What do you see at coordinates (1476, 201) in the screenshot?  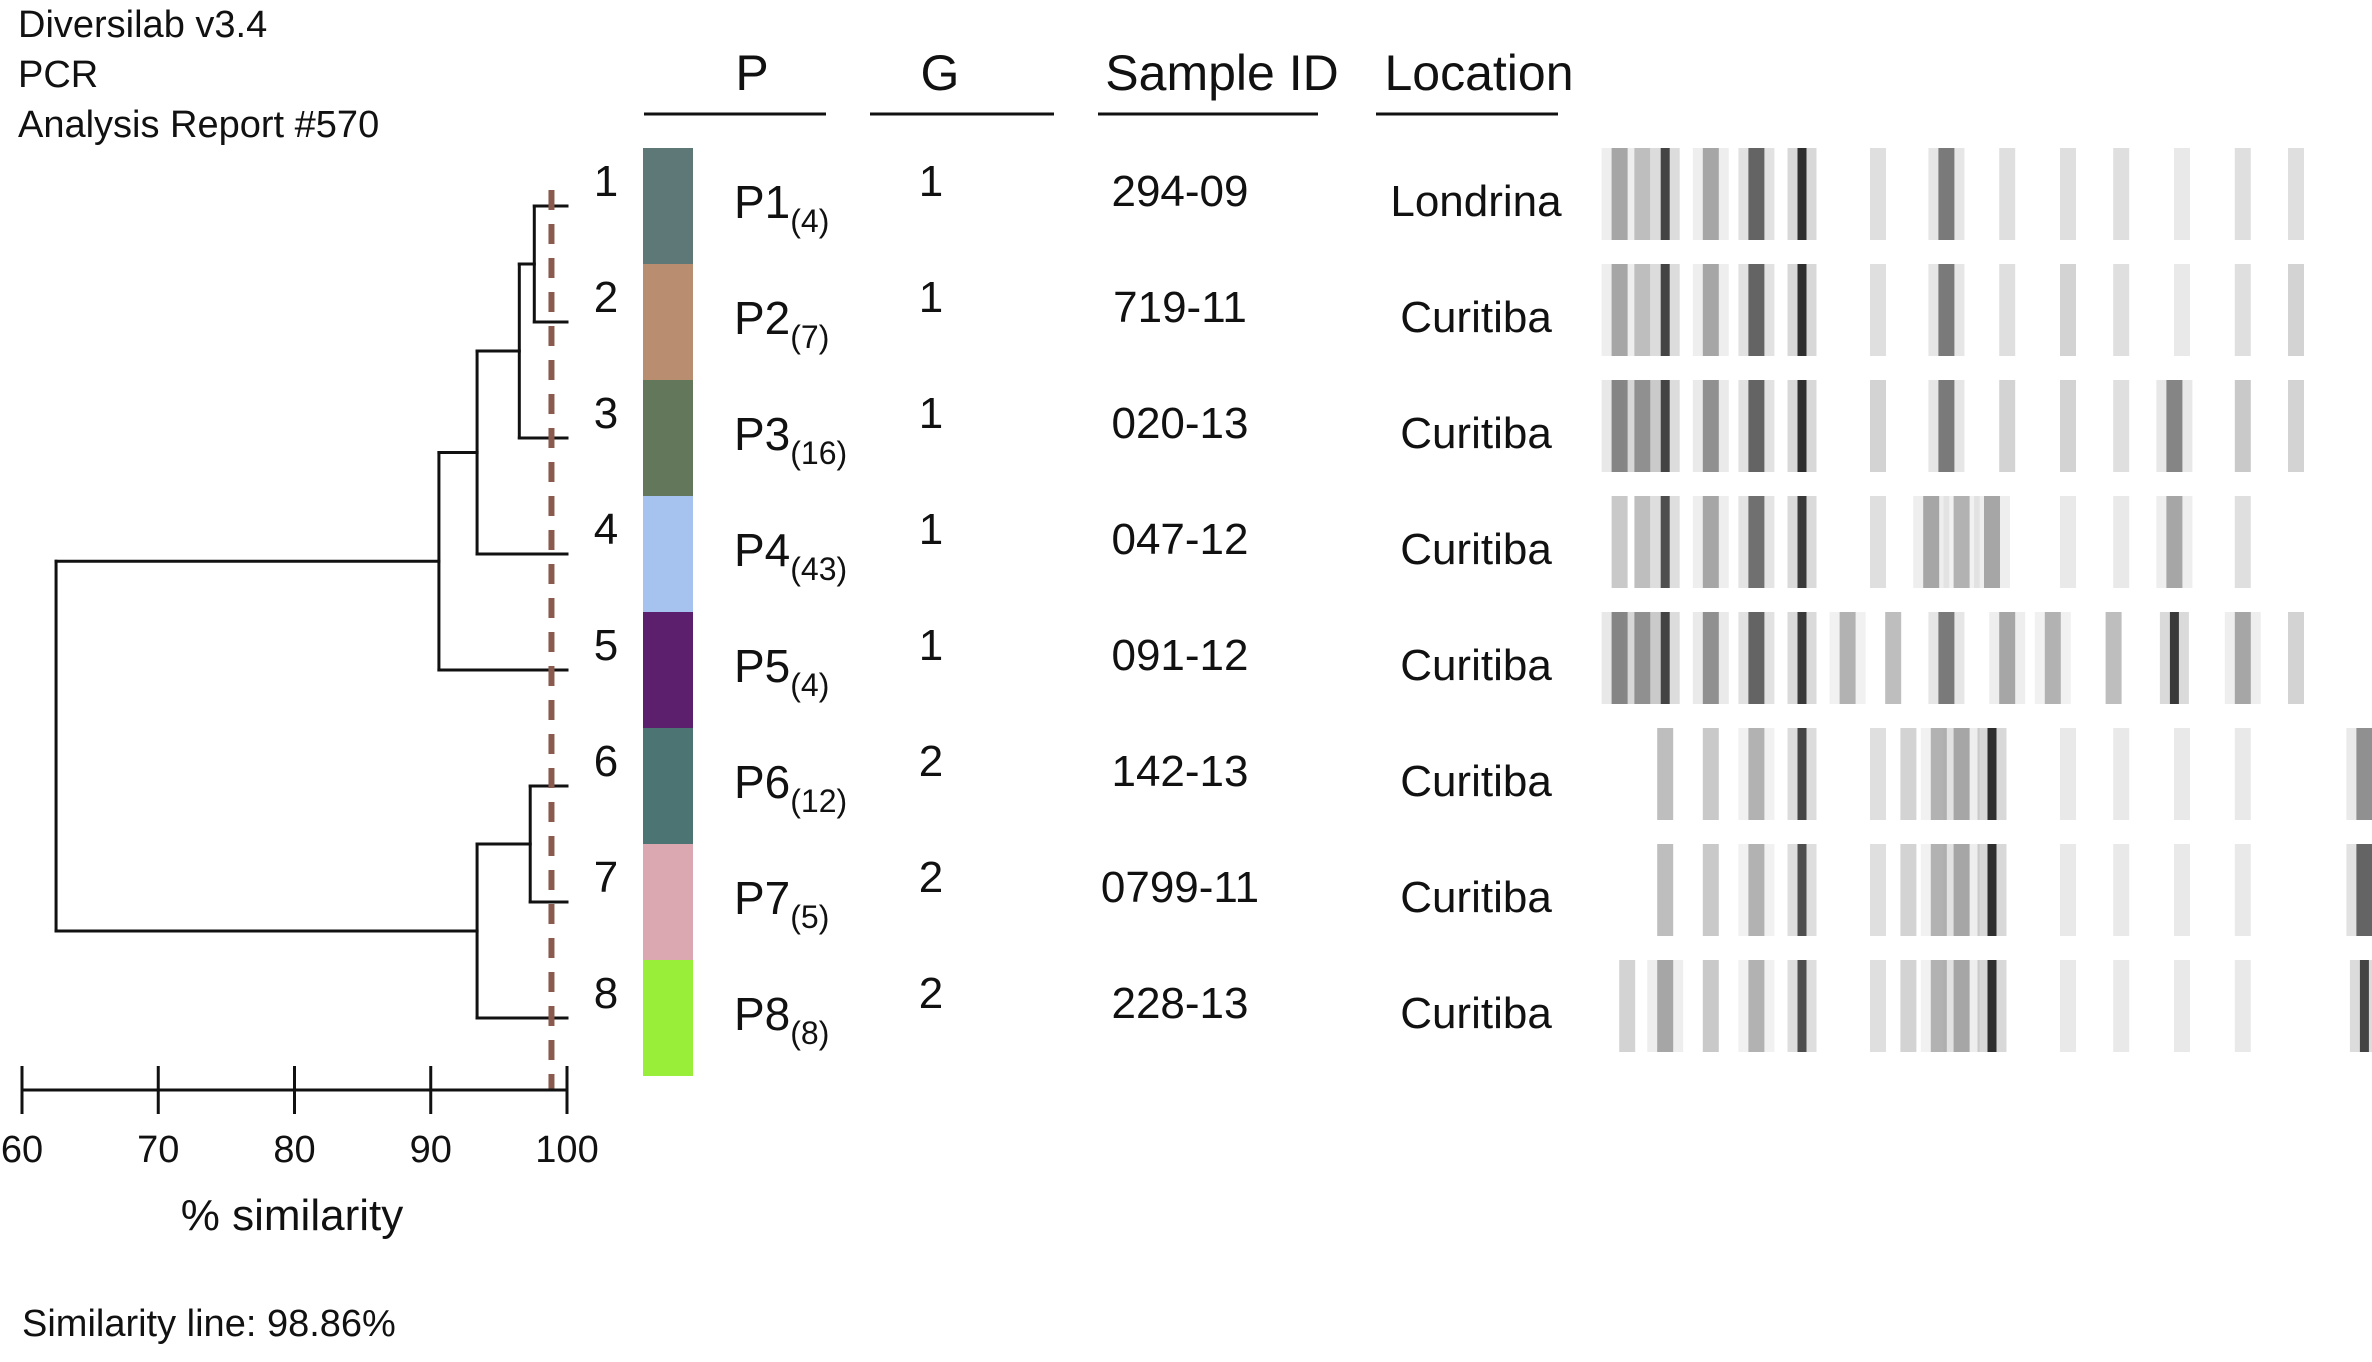 I see `location-value: Londrina` at bounding box center [1476, 201].